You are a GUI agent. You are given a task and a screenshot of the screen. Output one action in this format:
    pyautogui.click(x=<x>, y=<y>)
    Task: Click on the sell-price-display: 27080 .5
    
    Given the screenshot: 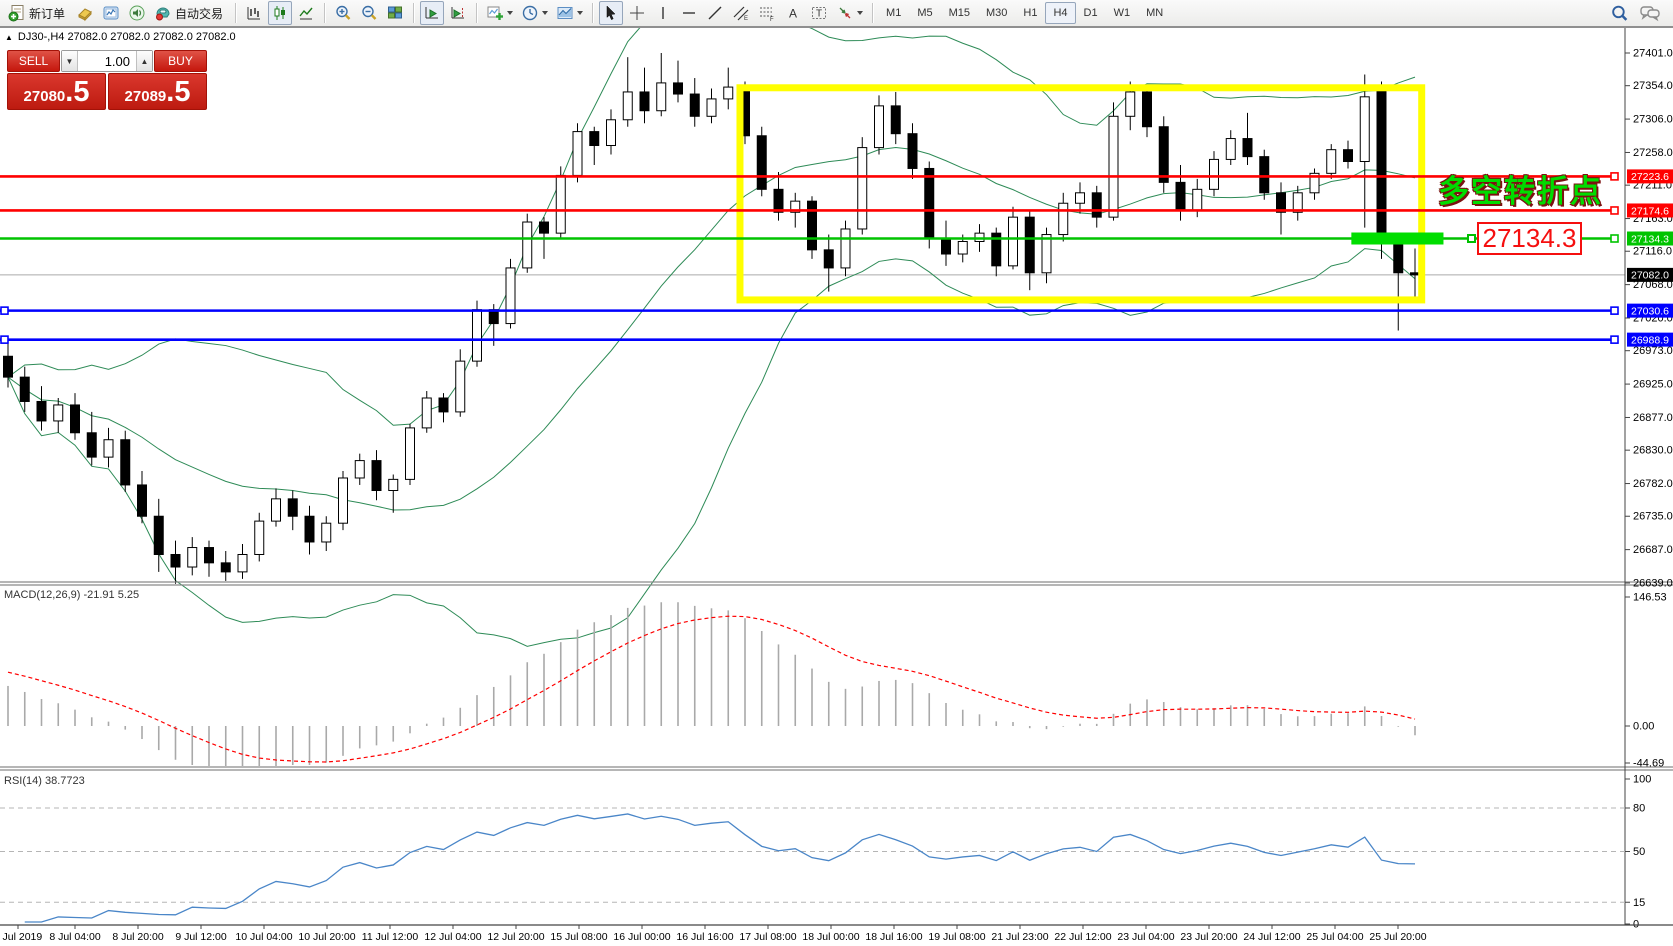 What is the action you would take?
    pyautogui.click(x=56, y=91)
    